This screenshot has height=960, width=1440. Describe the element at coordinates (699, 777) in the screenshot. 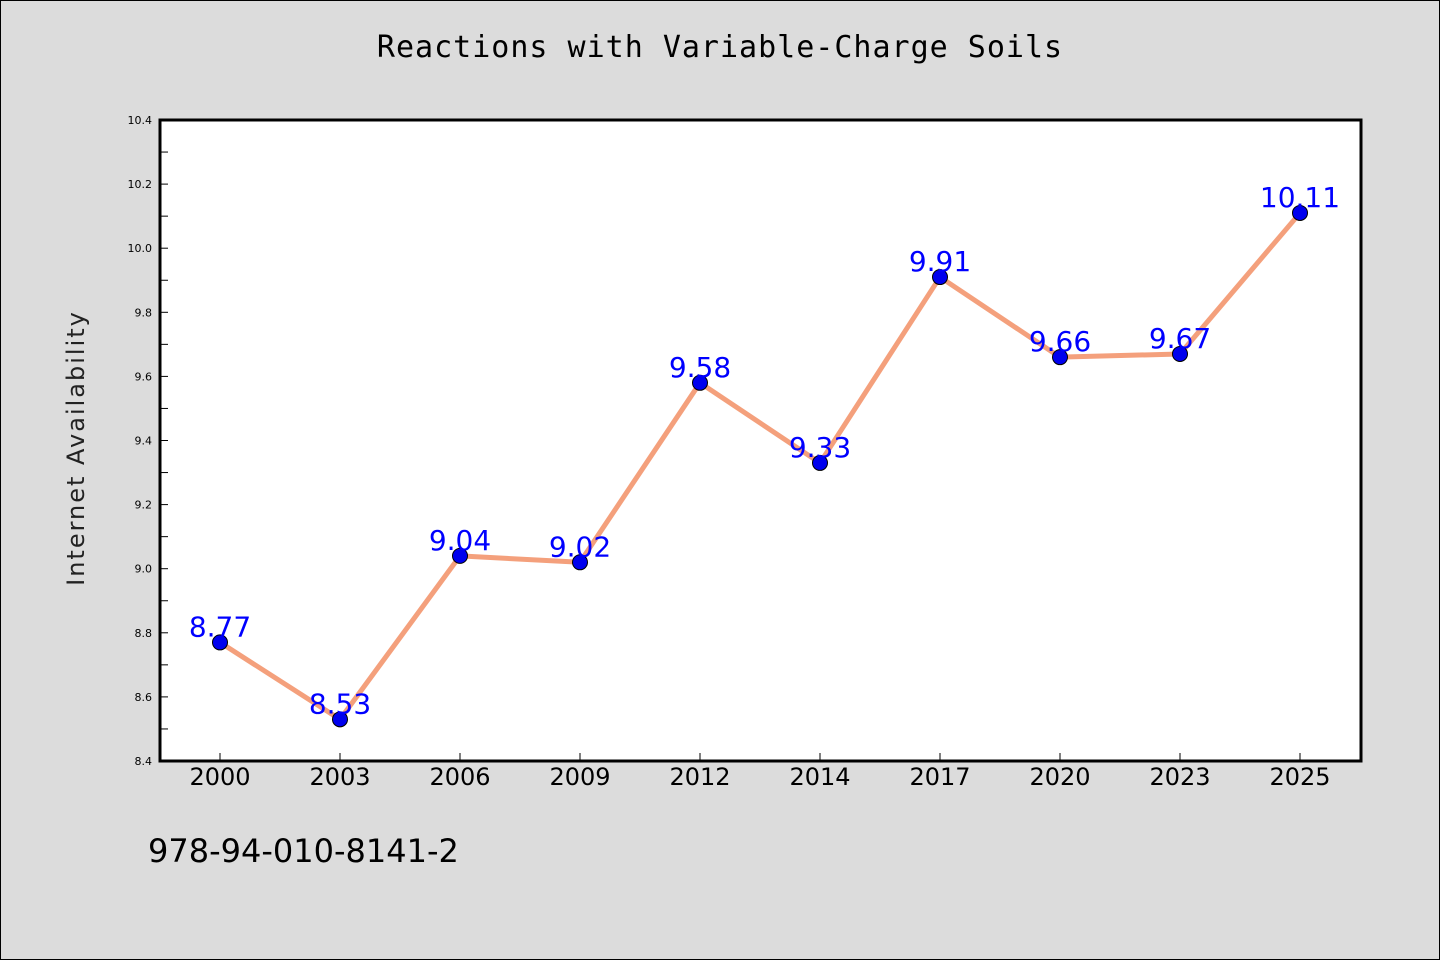

I see `x-tick-label: 2012` at that location.